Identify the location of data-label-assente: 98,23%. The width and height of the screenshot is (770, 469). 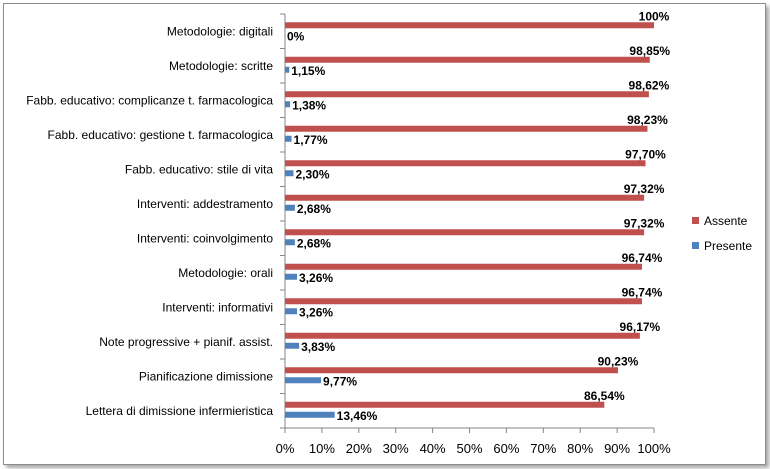
(647, 120).